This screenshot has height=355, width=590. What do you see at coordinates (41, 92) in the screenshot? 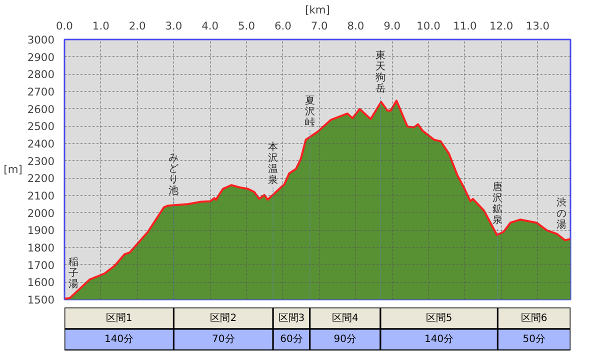
I see `y-tick-label: 2700` at bounding box center [41, 92].